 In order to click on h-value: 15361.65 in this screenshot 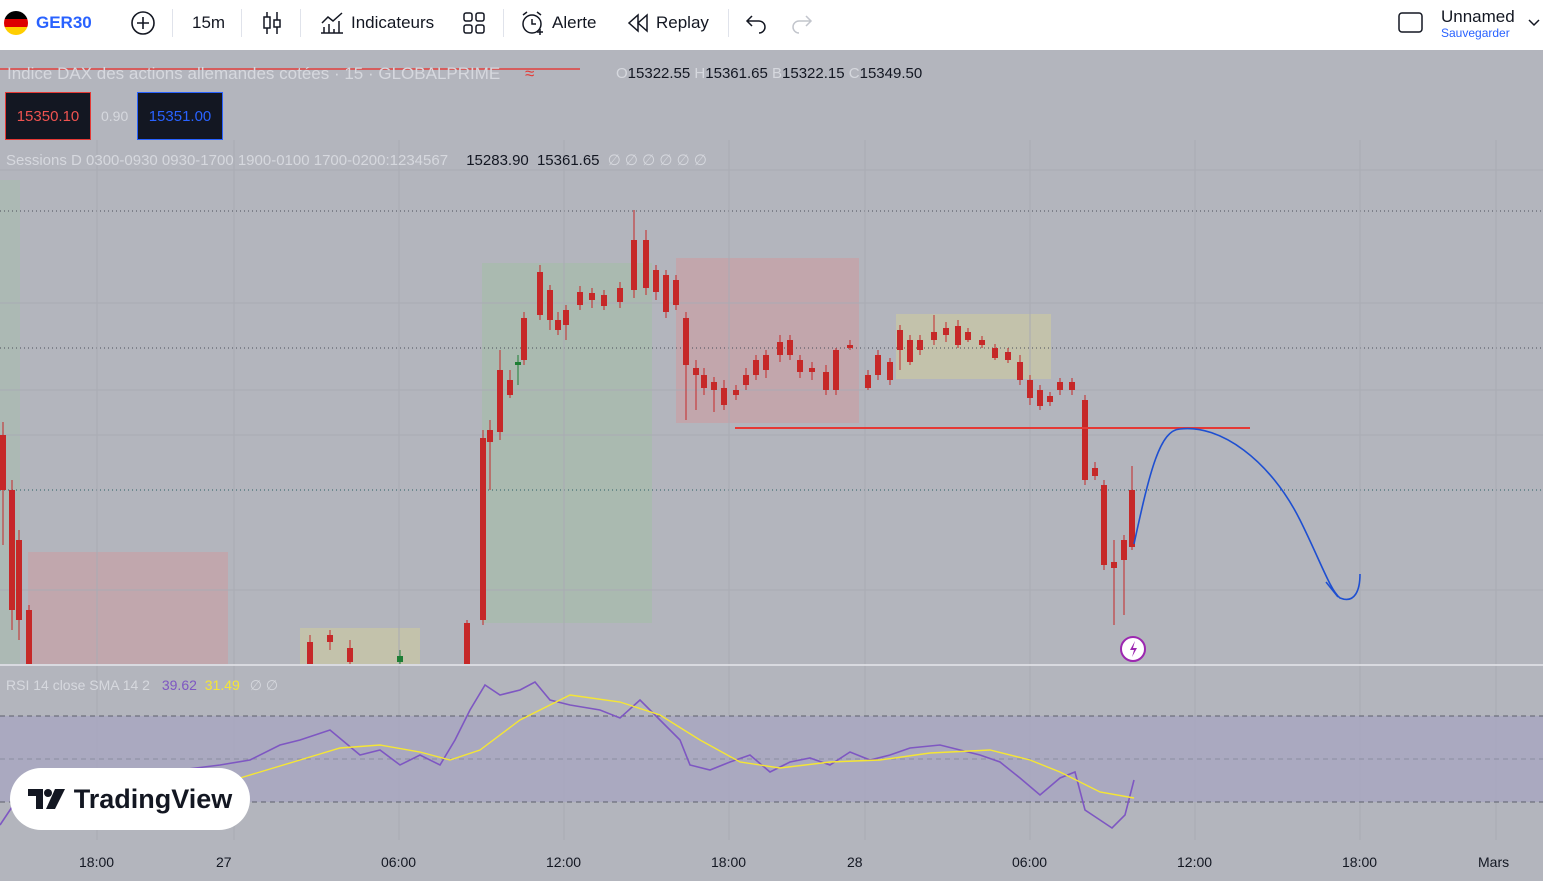, I will do `click(736, 73)`.